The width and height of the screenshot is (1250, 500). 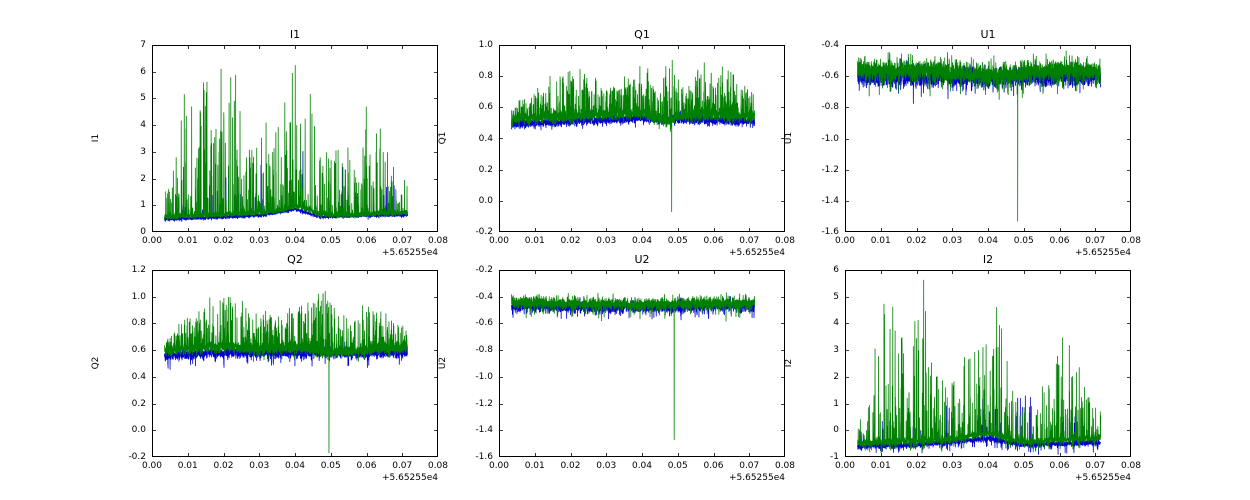 I want to click on y-tick-label: 1.2, so click(x=138, y=270).